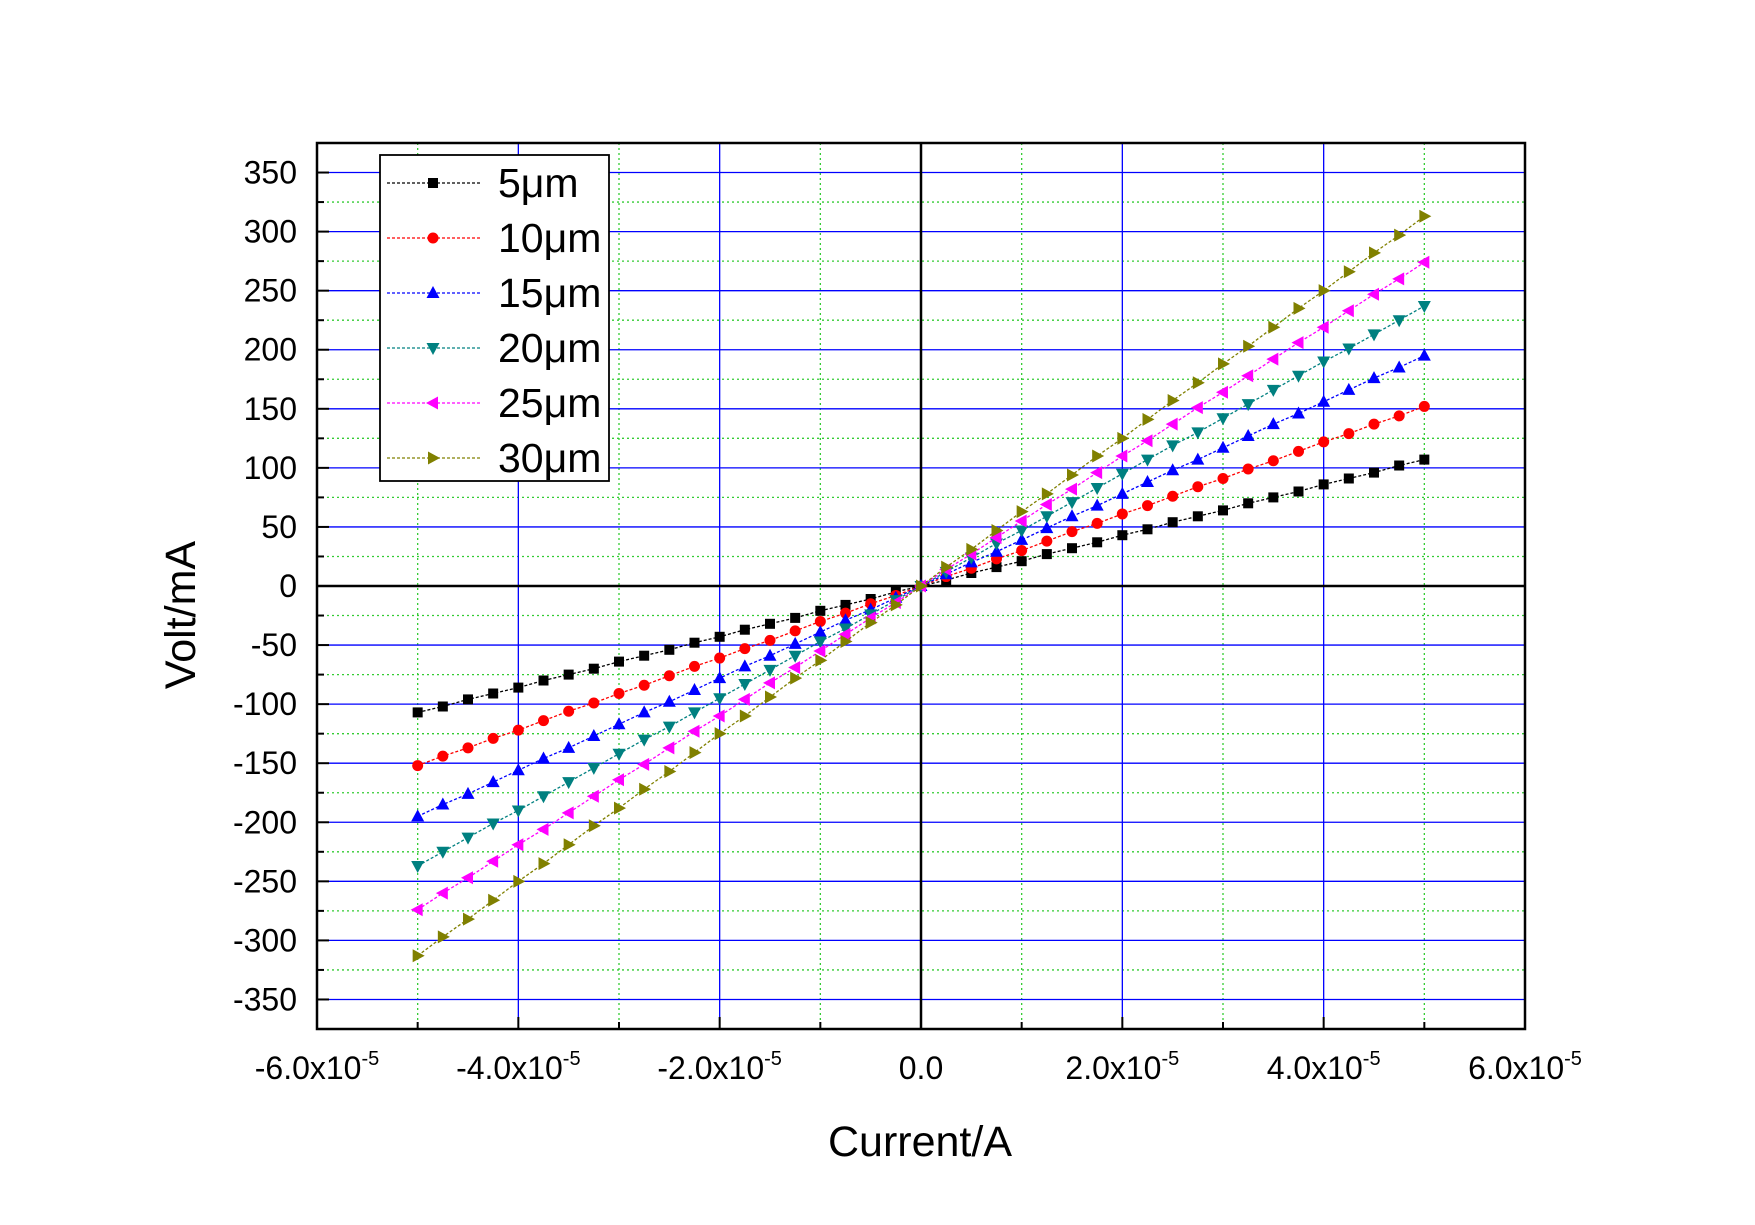  I want to click on legend-entry: 30μm, so click(494, 458).